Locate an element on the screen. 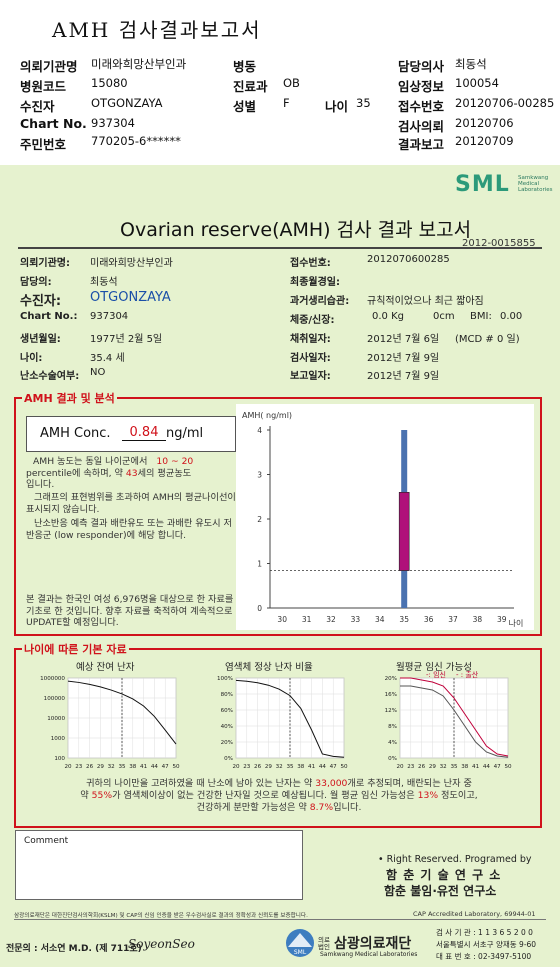  mini-chart-2: 20 23 26 29 32 35 38 41 44 47 50 100% 80% 60% 40% 20% 0% is located at coordinates (282, 723).